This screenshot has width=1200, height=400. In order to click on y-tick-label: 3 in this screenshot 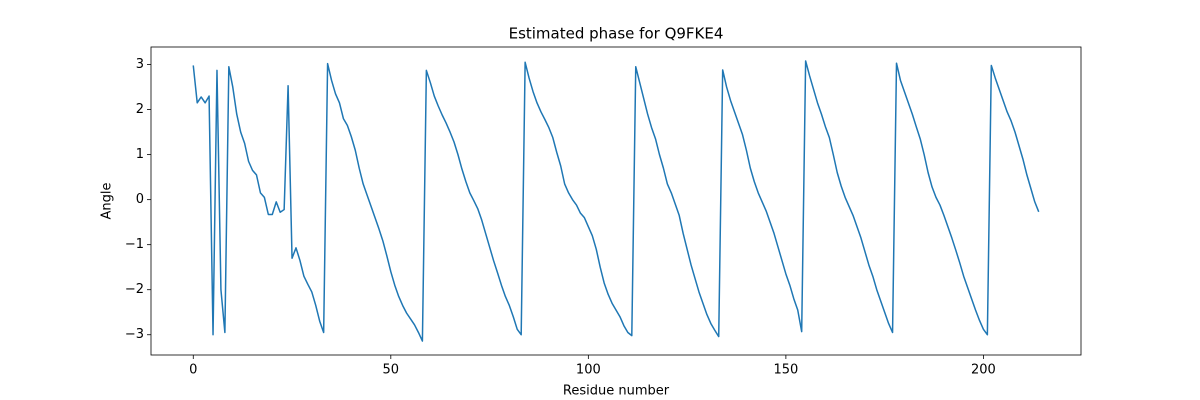, I will do `click(140, 64)`.